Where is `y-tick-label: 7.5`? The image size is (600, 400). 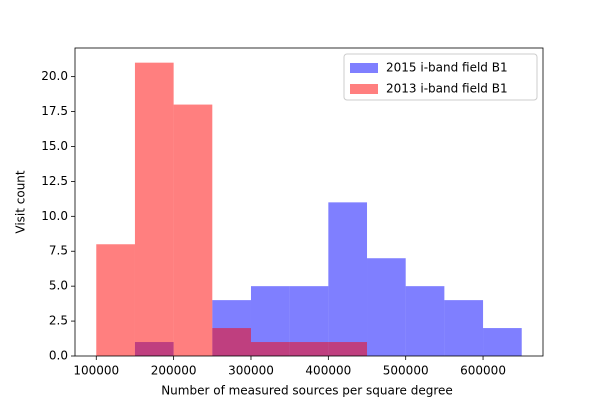
y-tick-label: 7.5 is located at coordinates (58, 251).